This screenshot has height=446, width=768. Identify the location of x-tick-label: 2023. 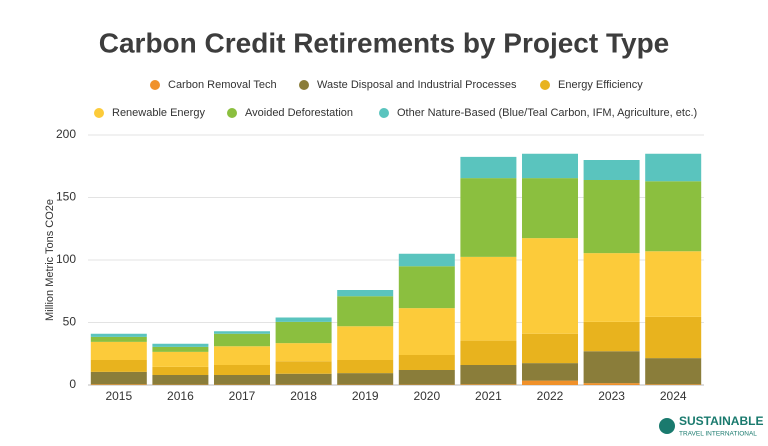
(611, 396).